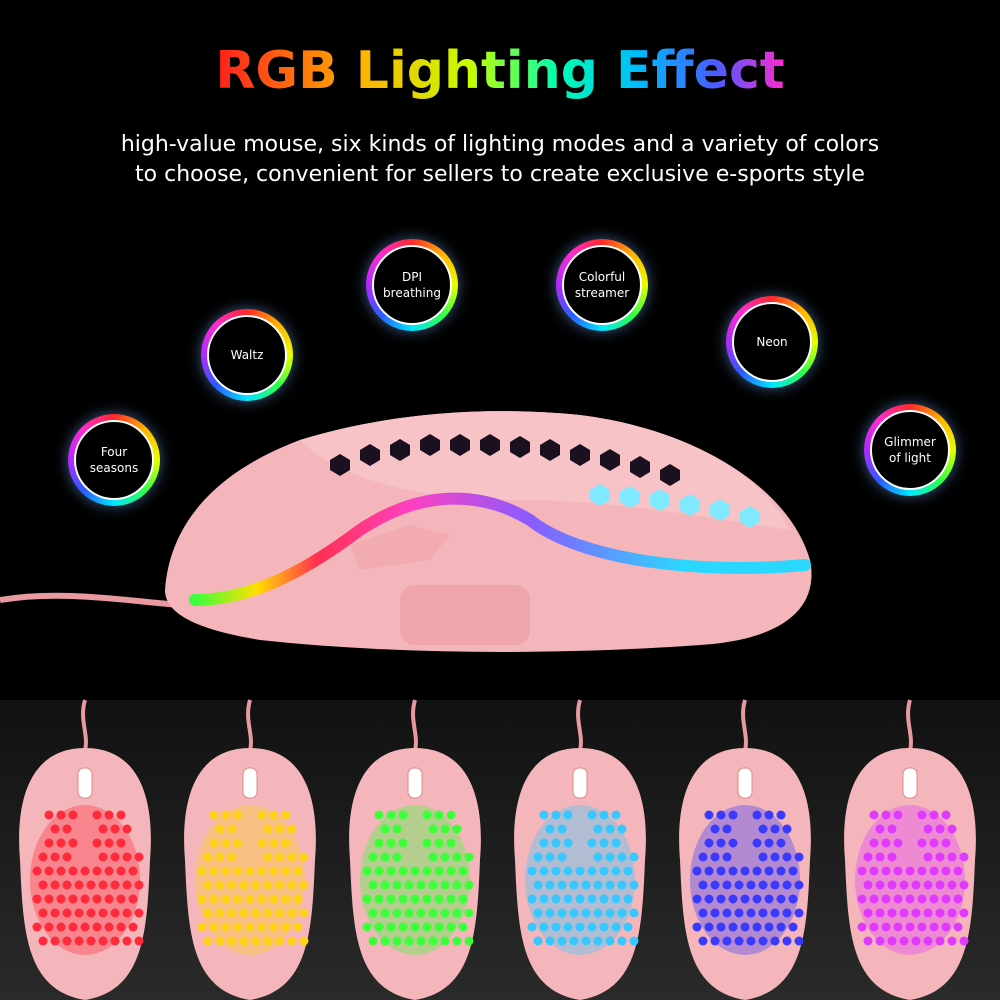 The image size is (1000, 1000). I want to click on scroll-wheel, so click(415, 783).